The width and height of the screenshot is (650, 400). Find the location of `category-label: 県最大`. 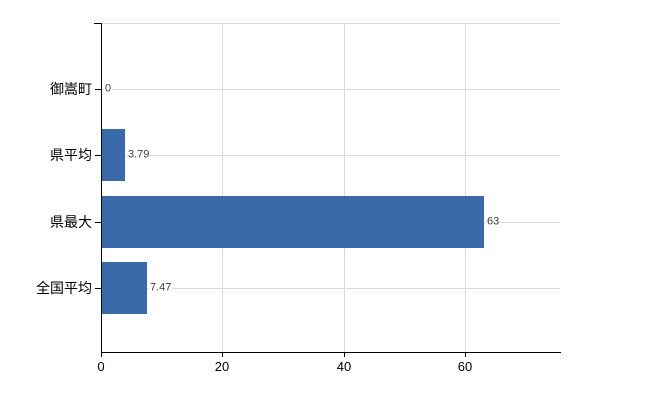

category-label: 県最大 is located at coordinates (71, 222).